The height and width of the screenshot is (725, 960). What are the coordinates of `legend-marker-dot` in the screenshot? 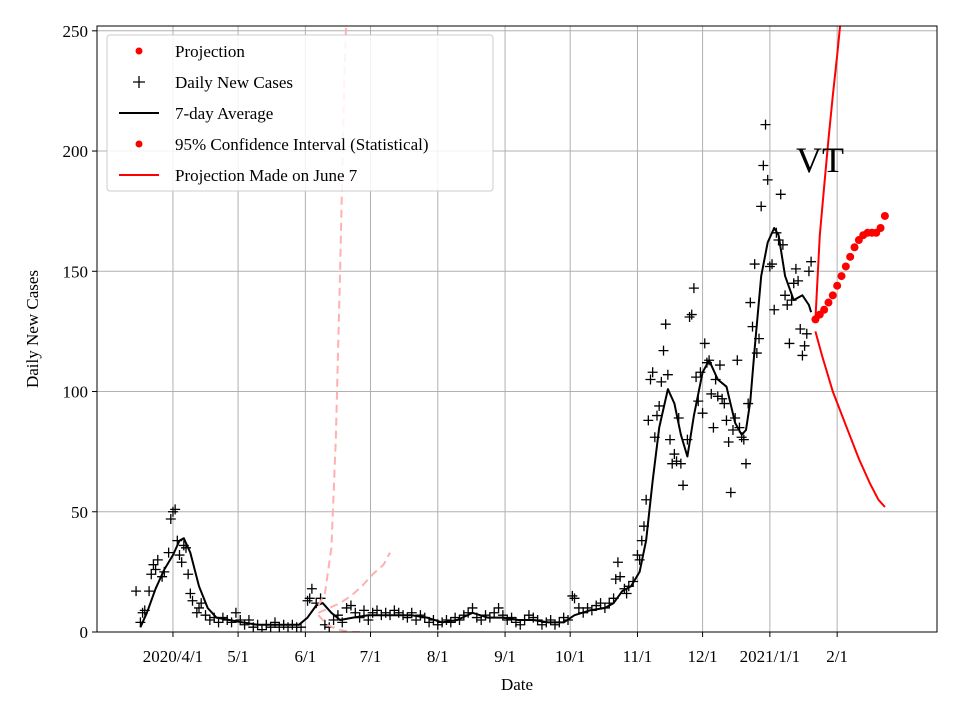 It's located at (139, 144).